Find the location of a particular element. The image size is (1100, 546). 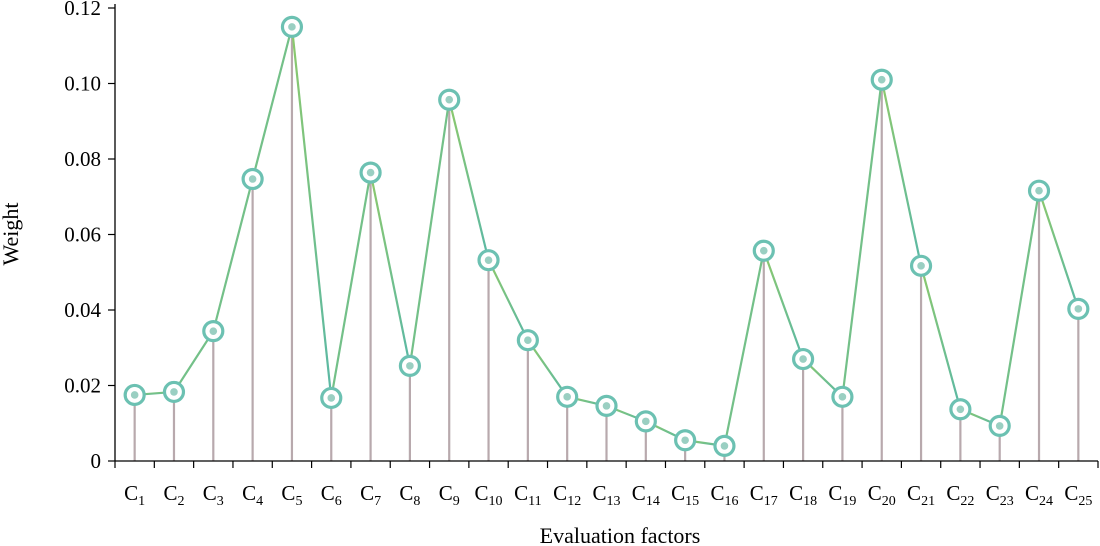

marker-C22 is located at coordinates (960, 409).